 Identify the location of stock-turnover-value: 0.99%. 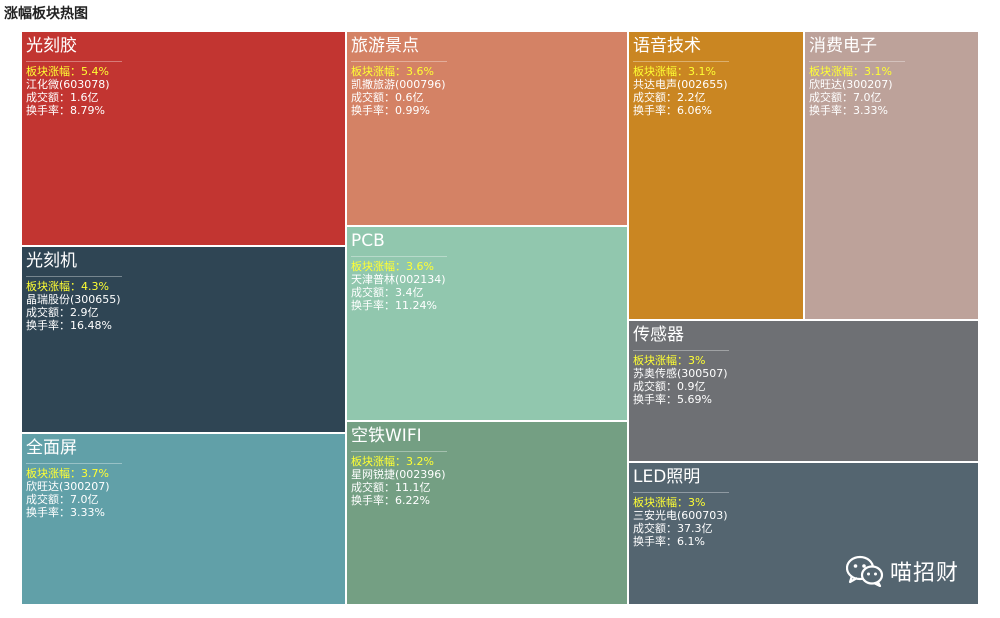
(412, 110).